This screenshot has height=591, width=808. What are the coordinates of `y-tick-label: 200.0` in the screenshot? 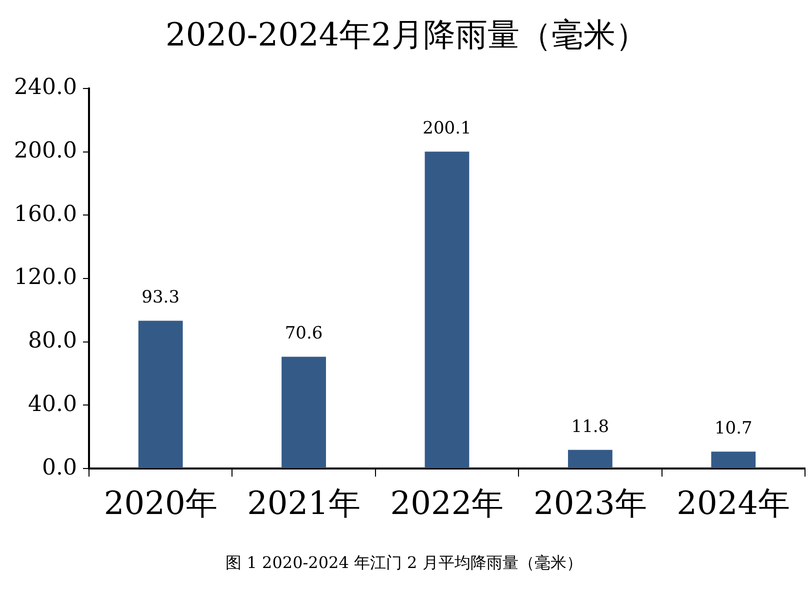 It's located at (45, 151).